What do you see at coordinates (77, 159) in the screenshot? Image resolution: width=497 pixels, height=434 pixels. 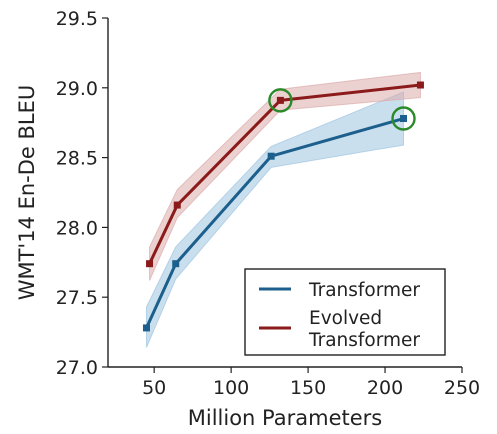 I see `y-tick-label: 28.5` at bounding box center [77, 159].